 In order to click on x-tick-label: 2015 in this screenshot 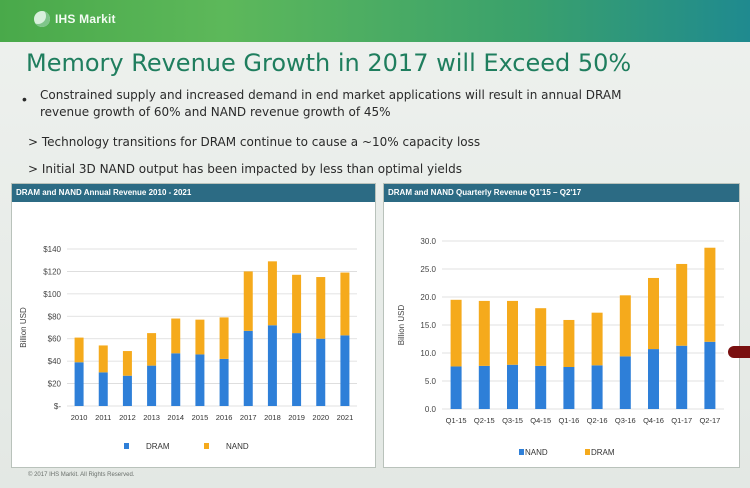, I will do `click(200, 417)`.